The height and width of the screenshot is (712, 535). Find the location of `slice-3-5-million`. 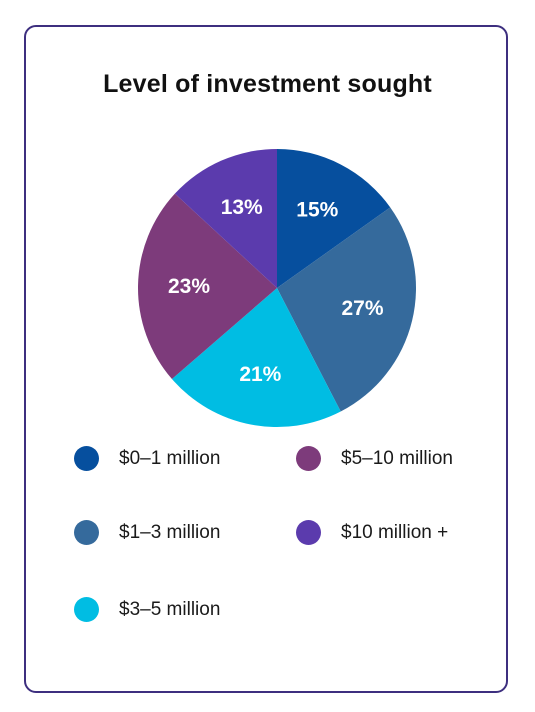

slice-3-5-million is located at coordinates (256, 358).